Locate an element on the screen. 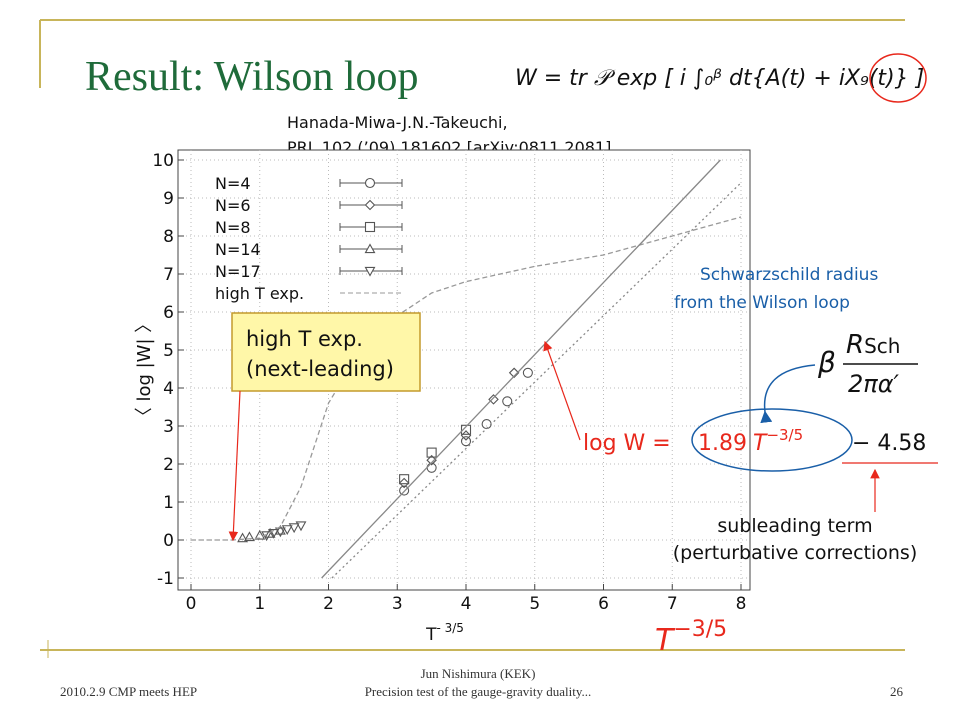 Image resolution: width=960 pixels, height=720 pixels. legend-label: N=6 is located at coordinates (233, 205).